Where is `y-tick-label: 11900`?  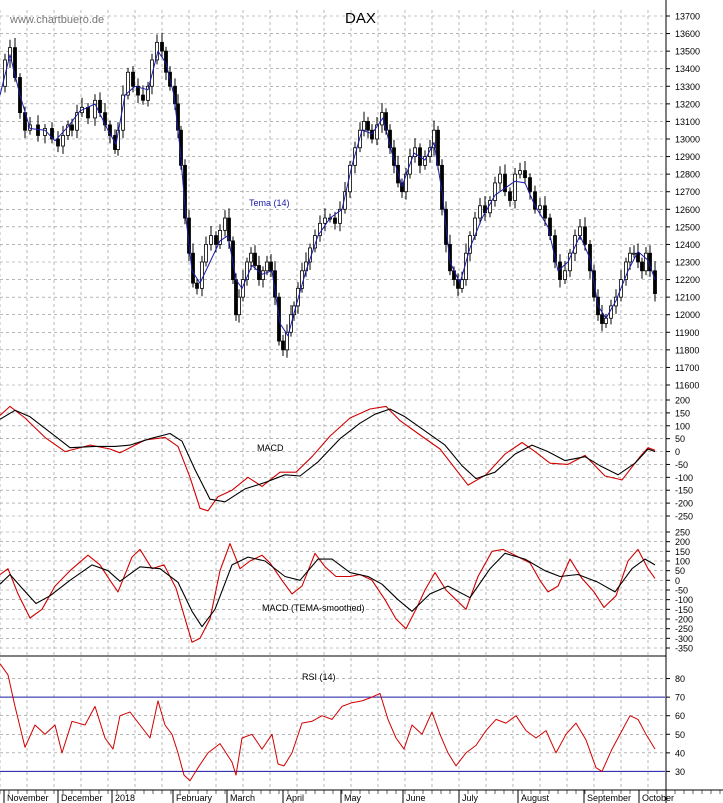 y-tick-label: 11900 is located at coordinates (687, 333).